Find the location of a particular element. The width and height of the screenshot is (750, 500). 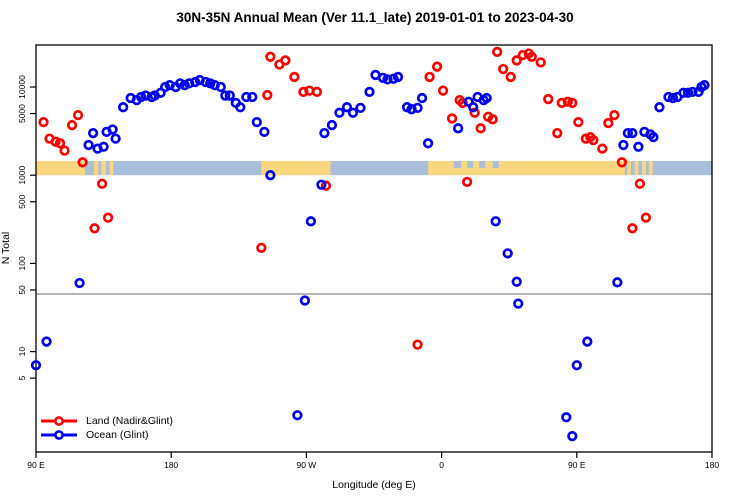

legend-entry-land: Land (Nadir&Glint) is located at coordinates (106, 421).